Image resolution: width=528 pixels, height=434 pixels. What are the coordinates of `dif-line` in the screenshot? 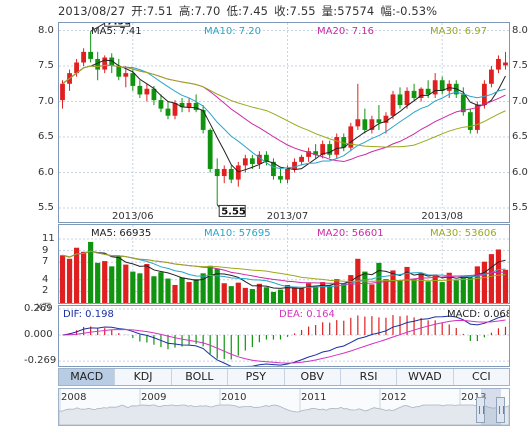 It's located at (284, 341).